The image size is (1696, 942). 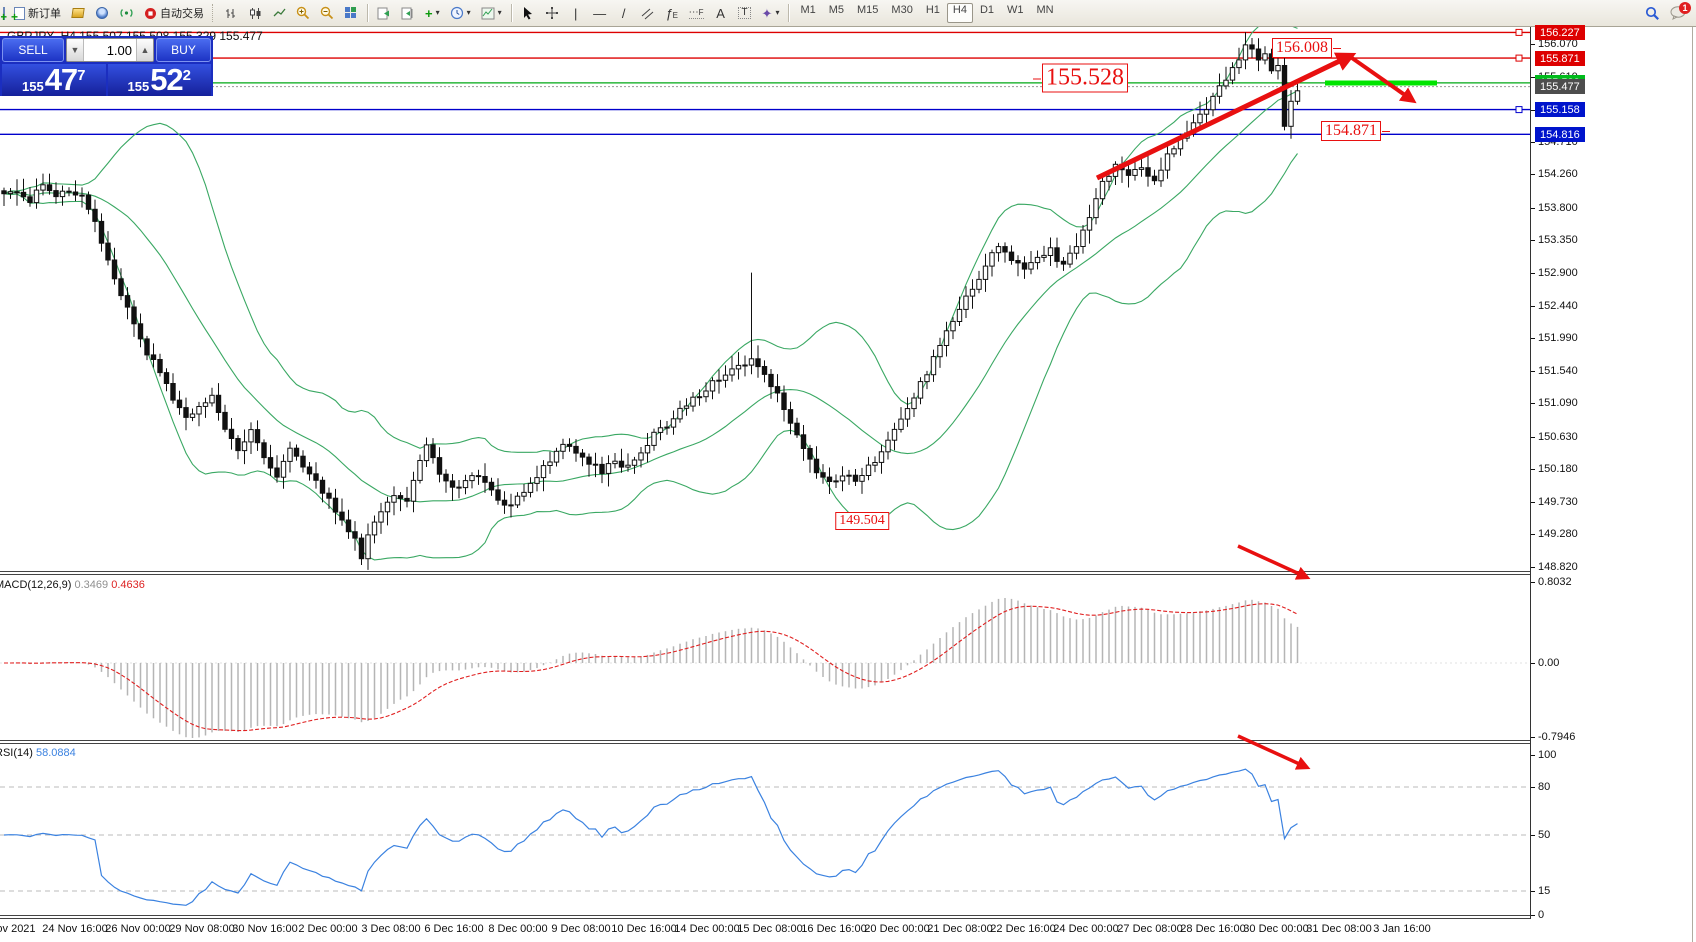 I want to click on bid-price: 155 47 7, so click(x=54, y=80).